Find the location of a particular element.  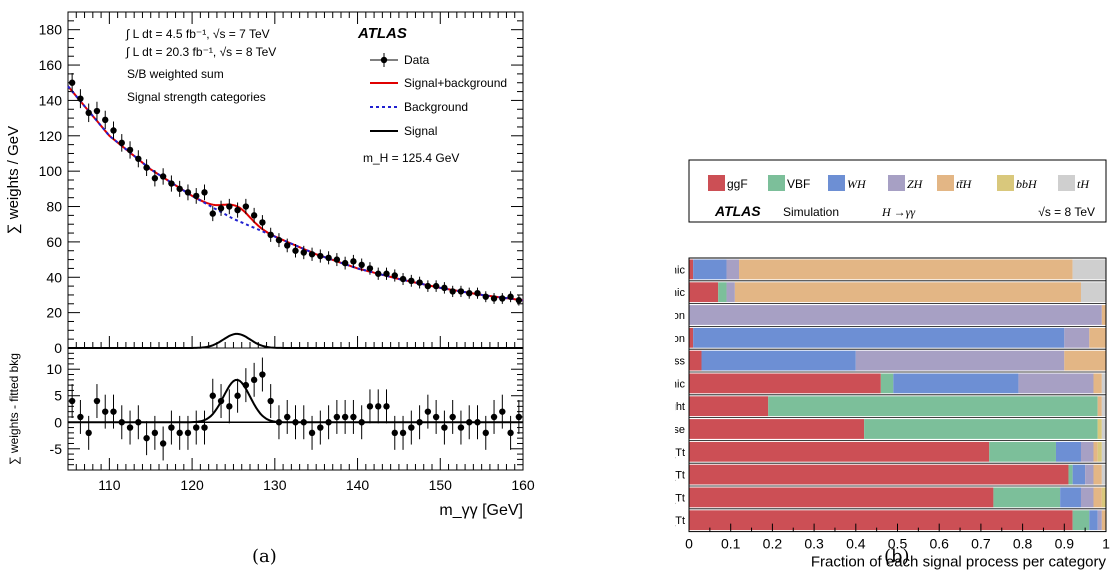

legend-entry: Data is located at coordinates (417, 60).